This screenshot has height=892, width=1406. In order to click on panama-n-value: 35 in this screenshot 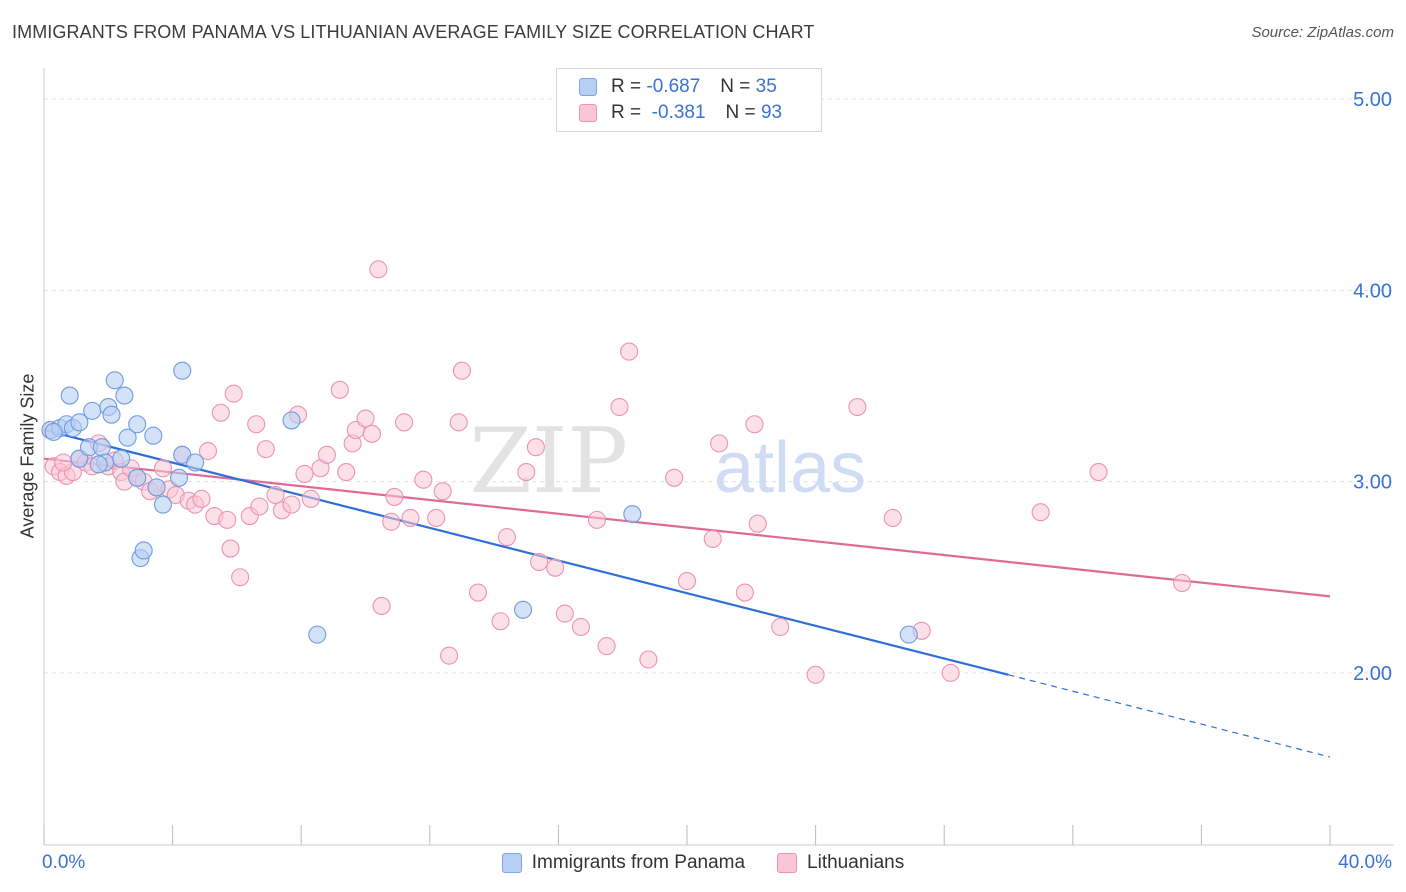, I will do `click(766, 86)`.